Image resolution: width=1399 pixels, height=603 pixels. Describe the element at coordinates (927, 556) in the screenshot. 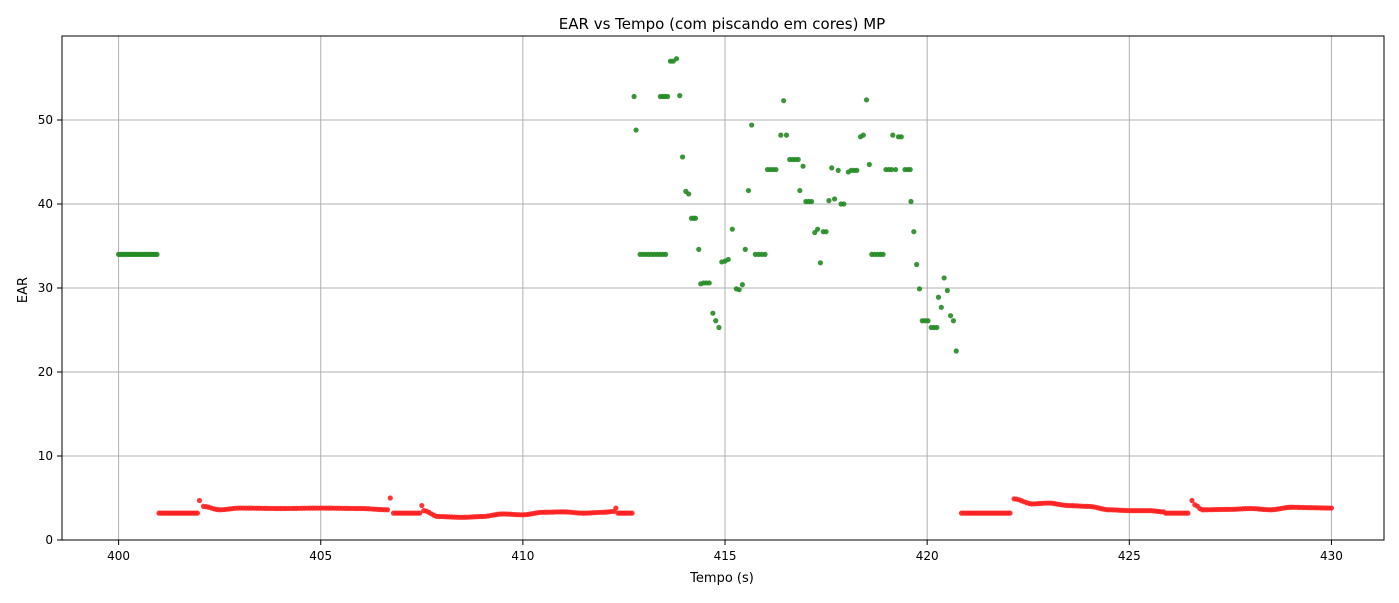

I see `x-tick-label: 420` at that location.